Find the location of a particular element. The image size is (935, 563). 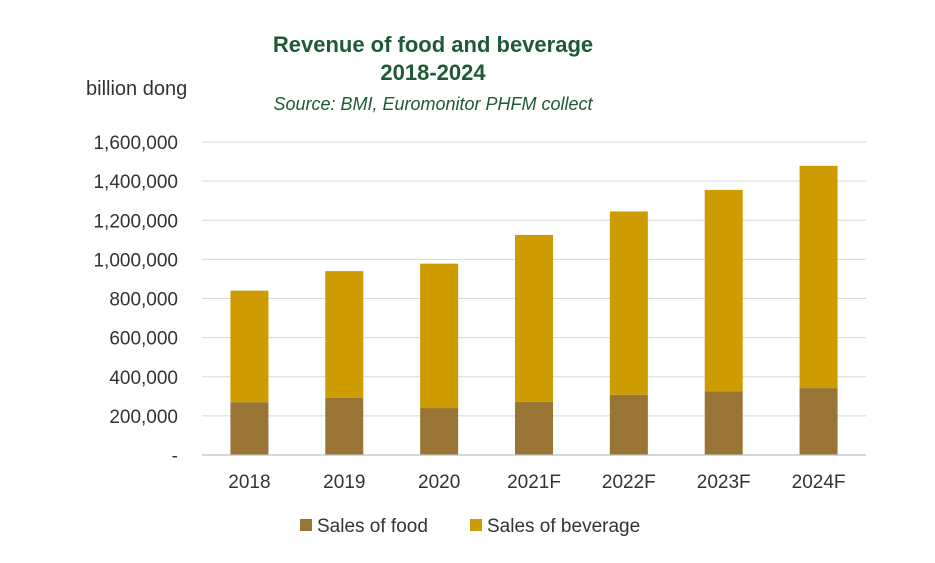

x-tick-label: 2022F is located at coordinates (629, 482).